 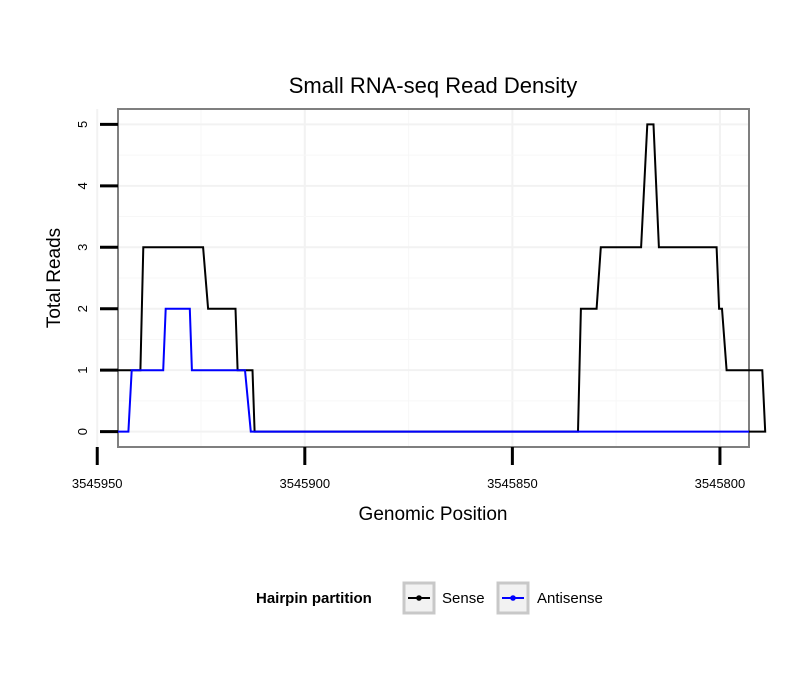 I want to click on y-tick-label: 0, so click(x=82, y=431).